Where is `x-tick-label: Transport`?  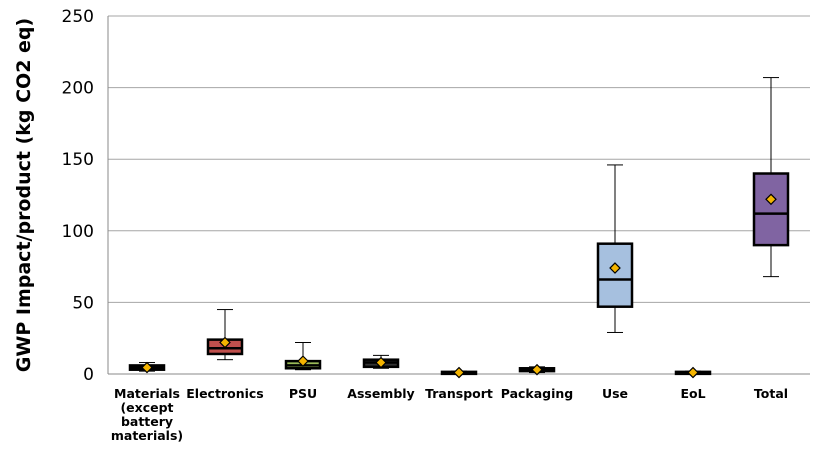
x-tick-label: Transport is located at coordinates (459, 393).